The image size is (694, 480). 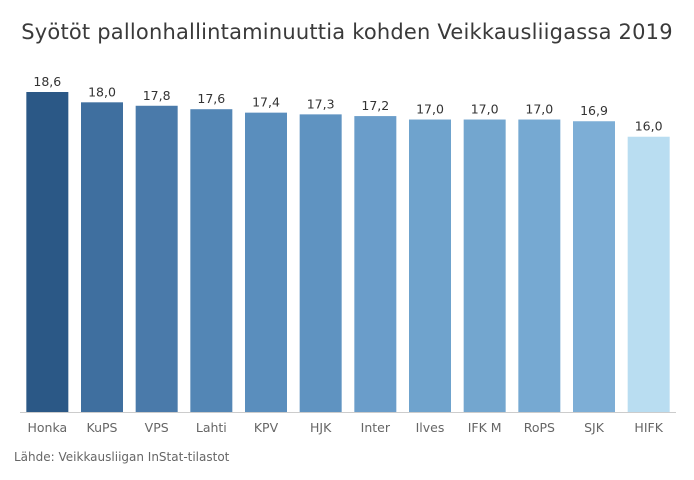 What do you see at coordinates (594, 266) in the screenshot?
I see `bar-sjk` at bounding box center [594, 266].